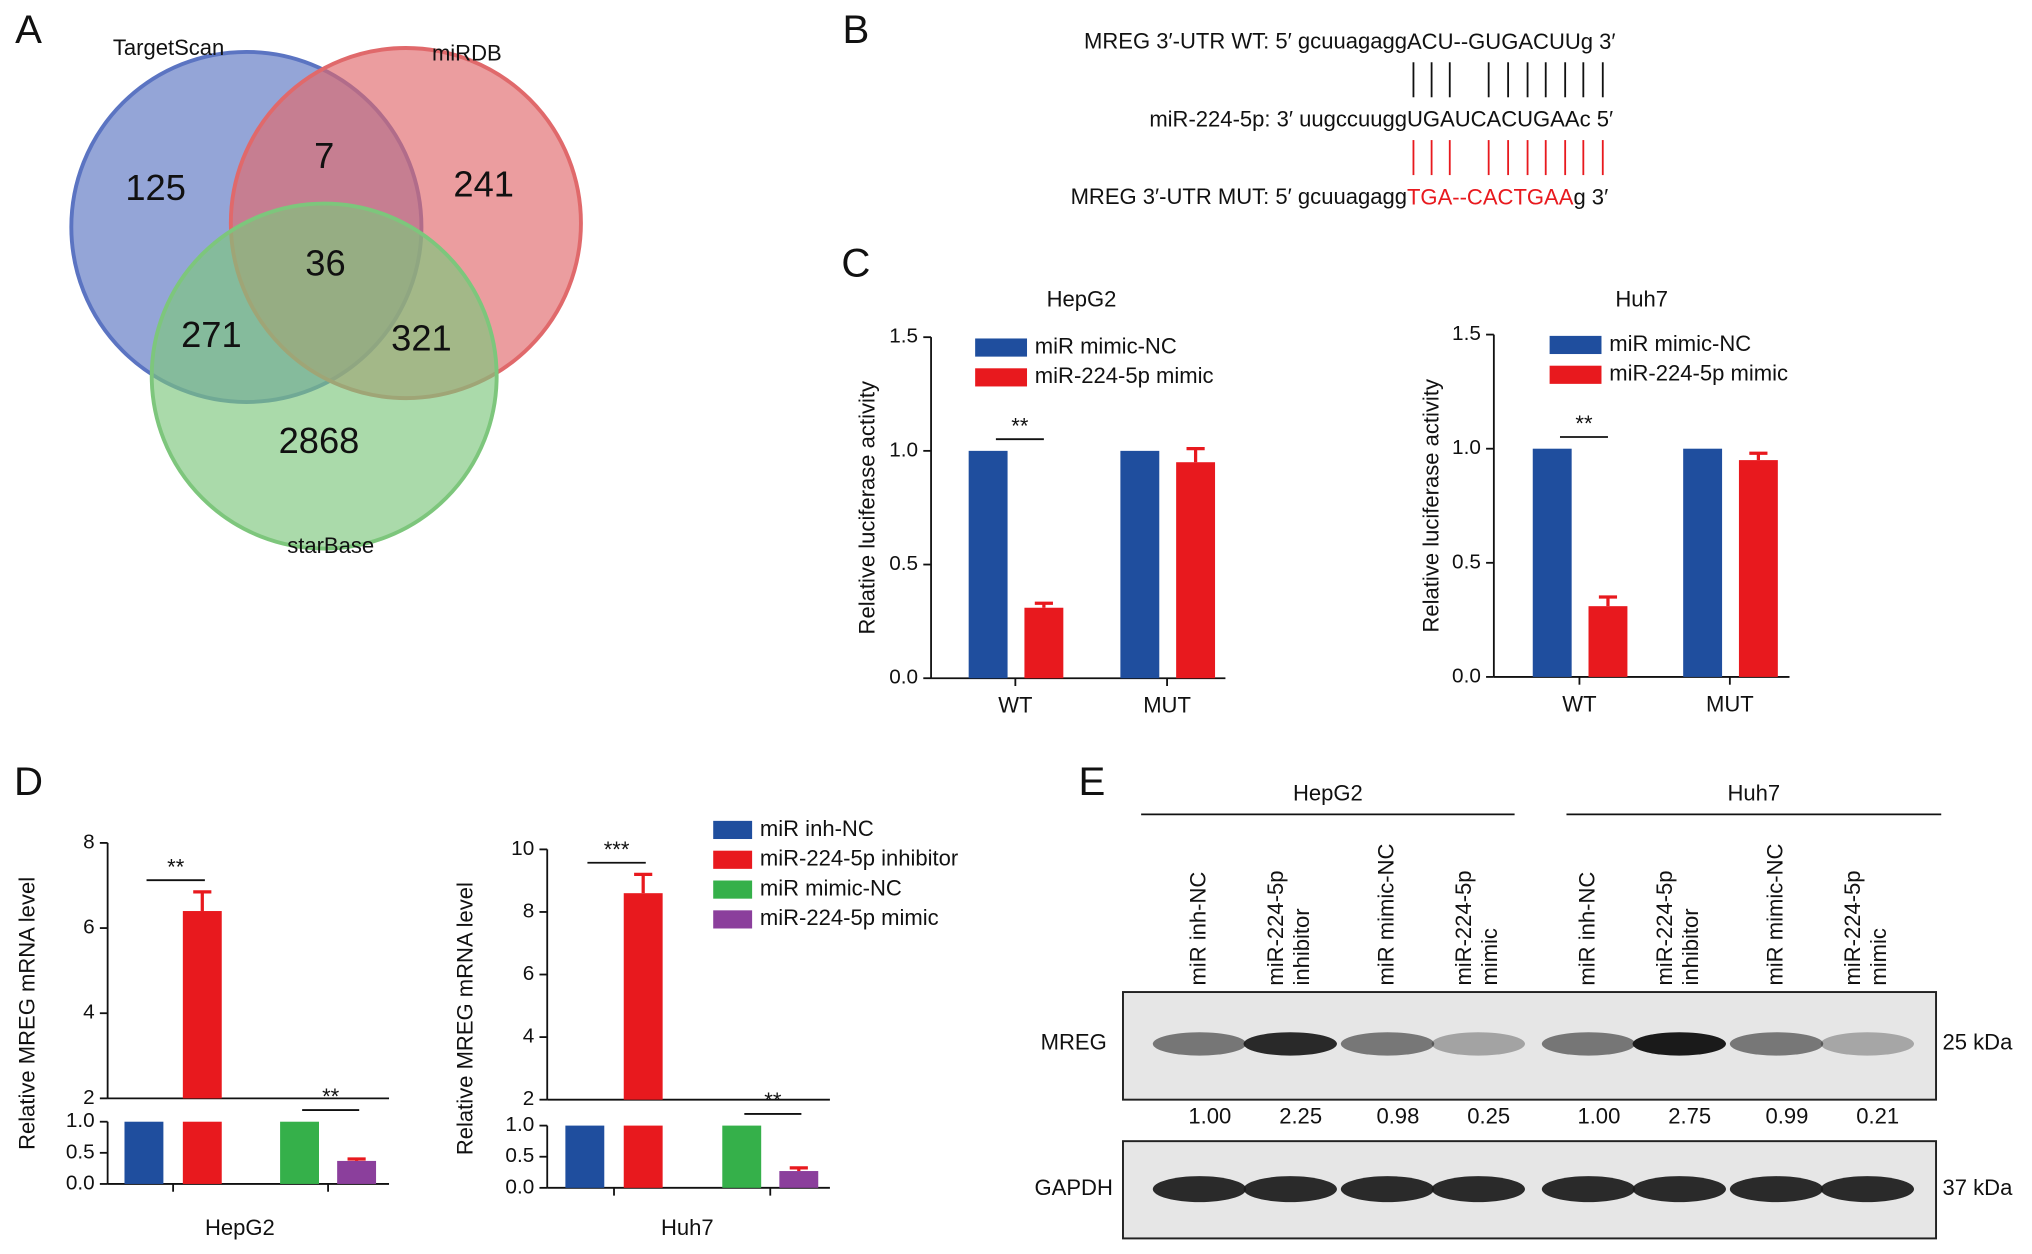 The height and width of the screenshot is (1254, 2032). I want to click on y-tick-label: 0.0, so click(80, 1182).